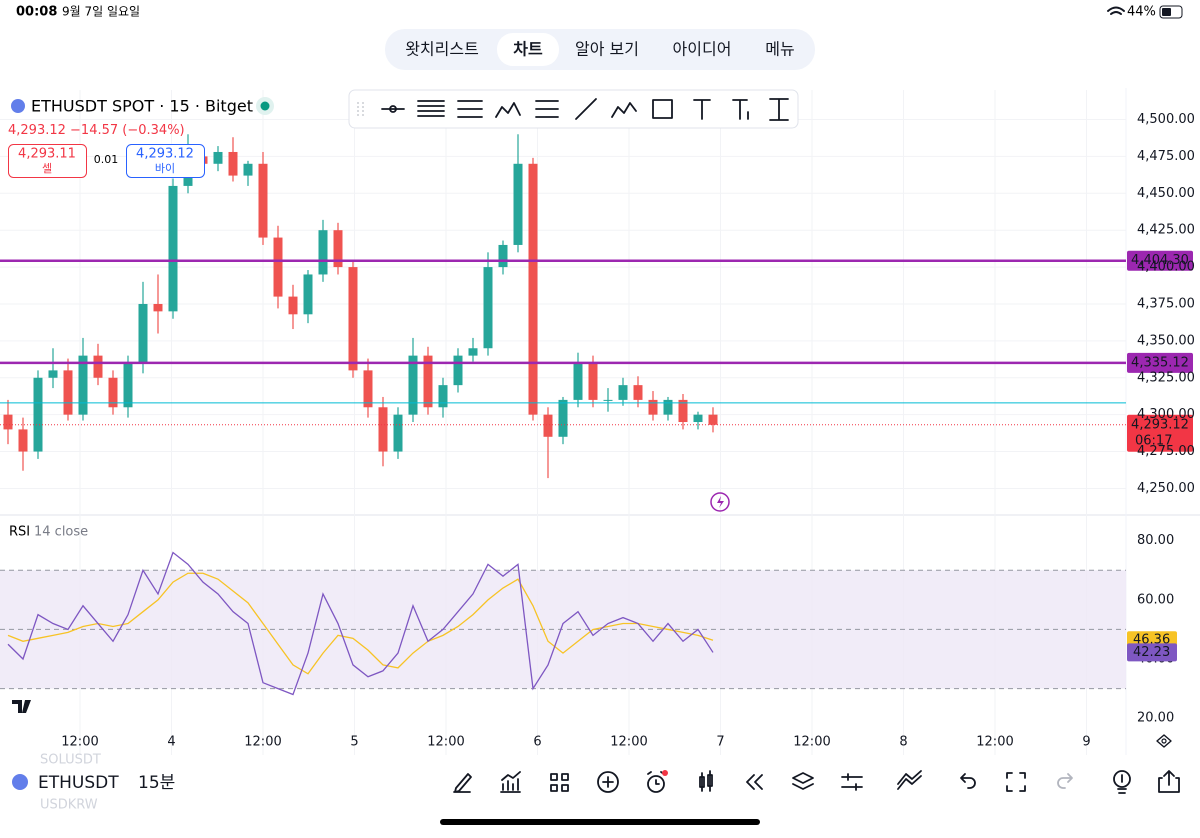 The height and width of the screenshot is (838, 1200). Describe the element at coordinates (431, 108) in the screenshot. I see `tool-hlines` at that location.